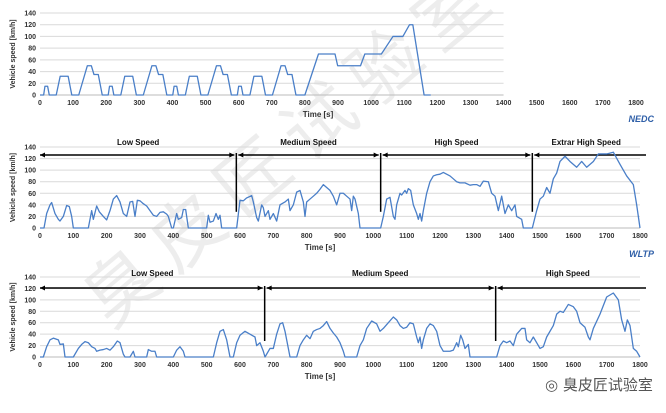 The image size is (666, 413). What do you see at coordinates (138, 142) in the screenshot?
I see `phase-label: Low Speed` at bounding box center [138, 142].